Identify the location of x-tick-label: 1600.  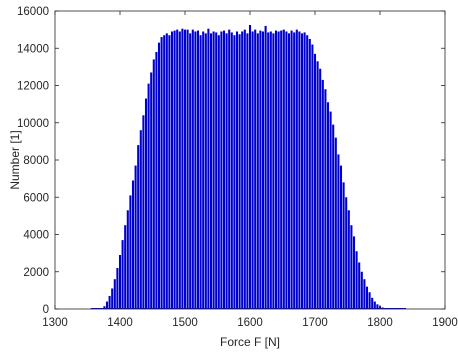
(250, 323).